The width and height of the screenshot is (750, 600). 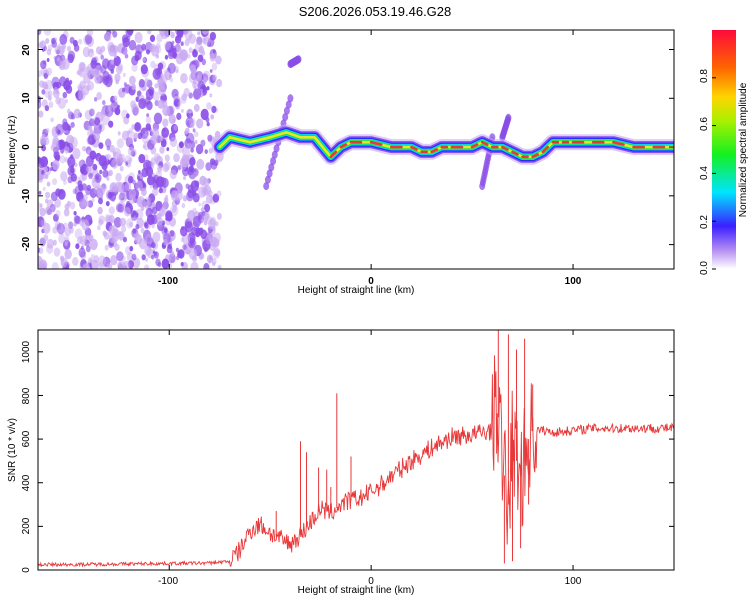 What do you see at coordinates (26, 351) in the screenshot?
I see `y-tick-label: 1000` at bounding box center [26, 351].